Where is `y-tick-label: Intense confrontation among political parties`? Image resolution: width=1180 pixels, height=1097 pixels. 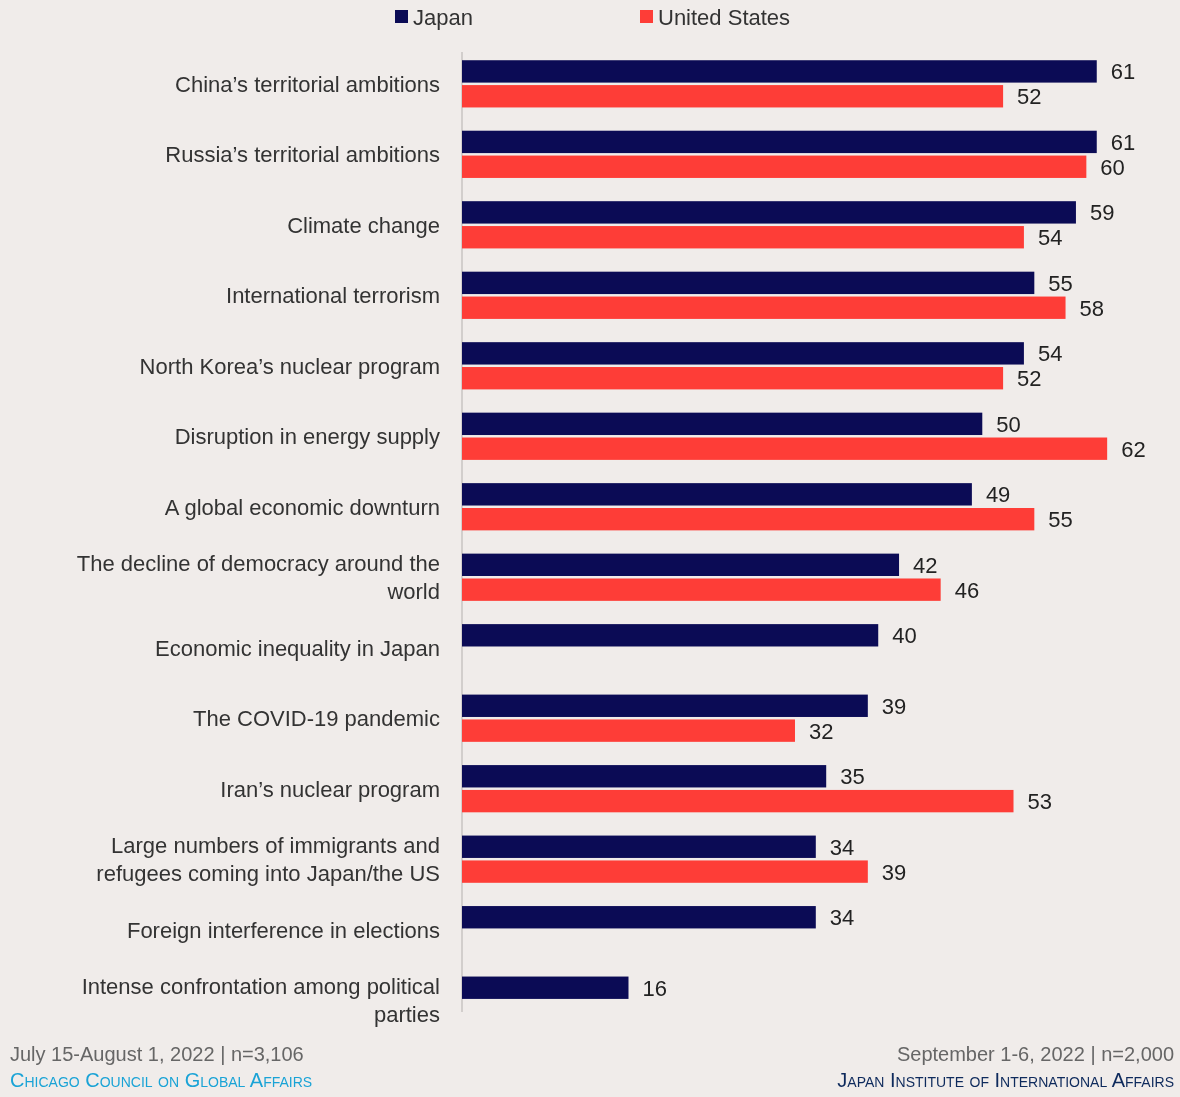 y-tick-label: Intense confrontation among political parties is located at coordinates (260, 1001).